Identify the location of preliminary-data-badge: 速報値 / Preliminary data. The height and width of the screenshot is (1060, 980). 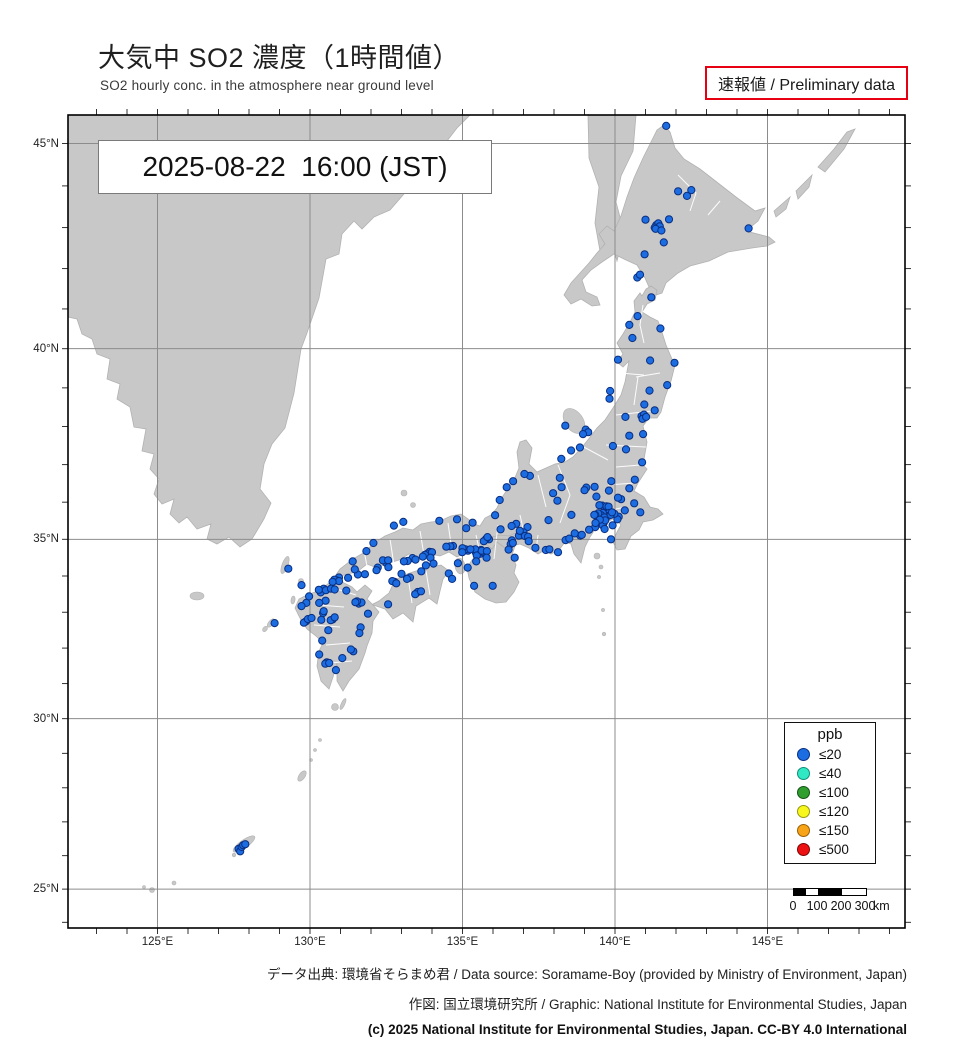
(806, 83).